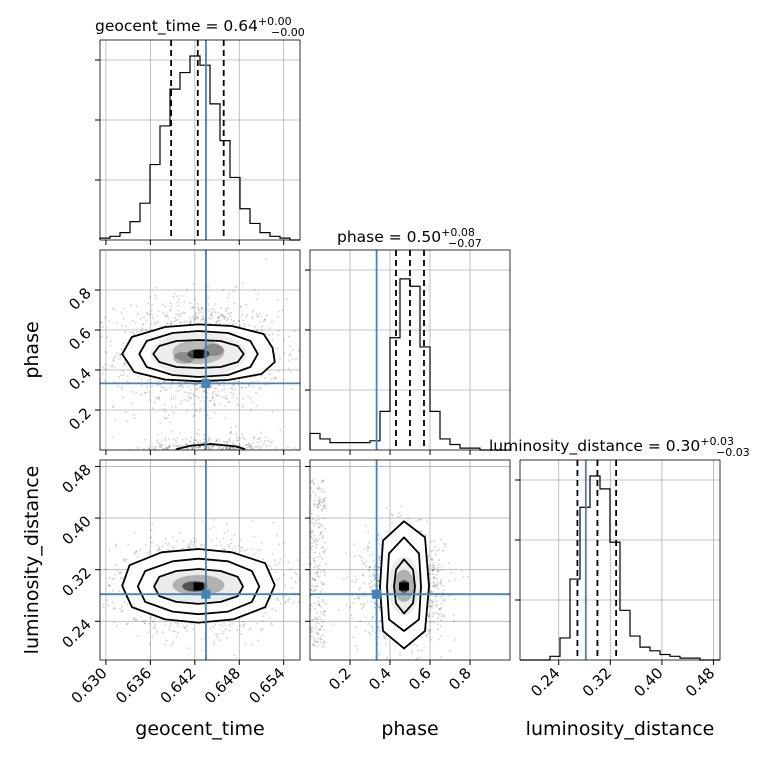 This screenshot has height=760, width=760. What do you see at coordinates (389, 237) in the screenshot?
I see `title-phase-main: phase = 0.50` at bounding box center [389, 237].